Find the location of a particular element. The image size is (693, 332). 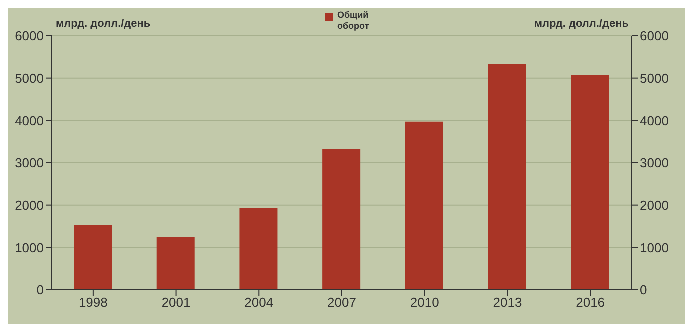

x-tick-label: 2010 is located at coordinates (425, 302).